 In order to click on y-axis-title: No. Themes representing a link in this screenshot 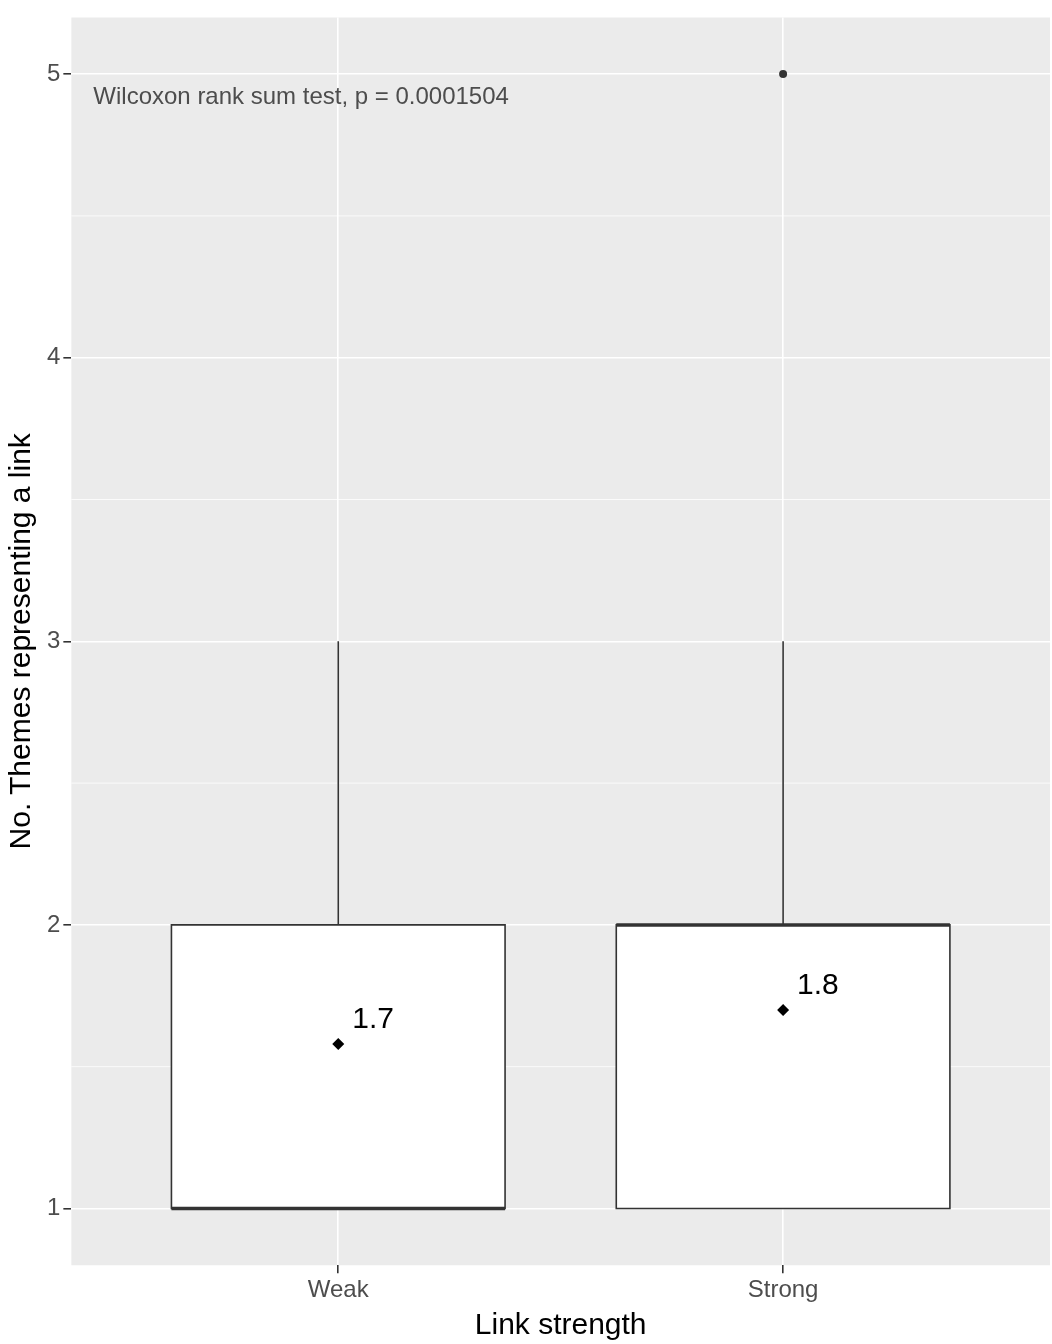, I will do `click(20, 641)`.